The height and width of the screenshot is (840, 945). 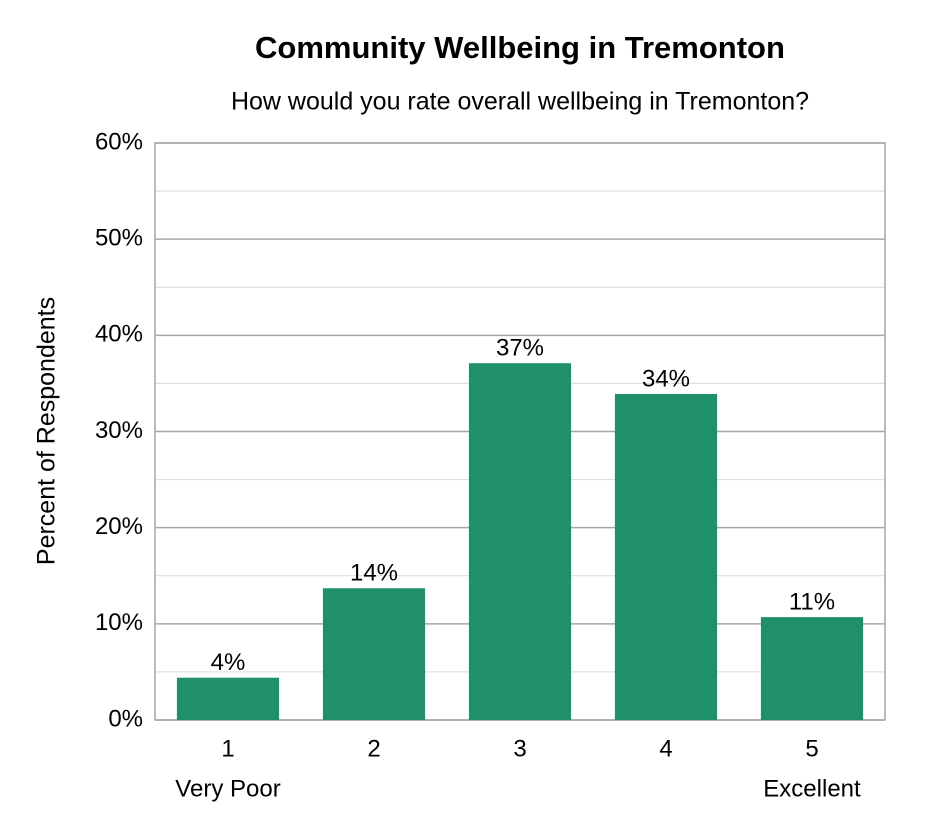 What do you see at coordinates (520, 47) in the screenshot?
I see `chart-title: Community Wellbeing in Tremonton` at bounding box center [520, 47].